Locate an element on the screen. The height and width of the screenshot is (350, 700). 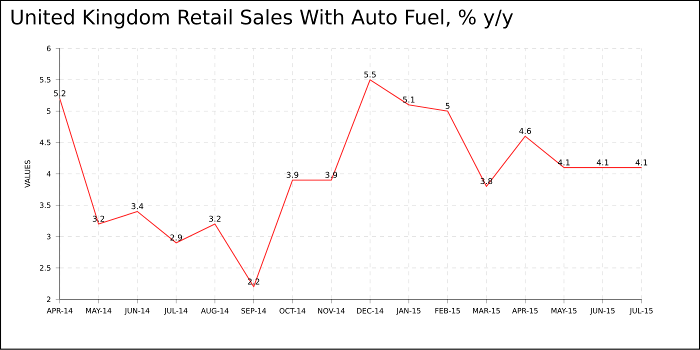
data-label: 2.9 is located at coordinates (176, 237).